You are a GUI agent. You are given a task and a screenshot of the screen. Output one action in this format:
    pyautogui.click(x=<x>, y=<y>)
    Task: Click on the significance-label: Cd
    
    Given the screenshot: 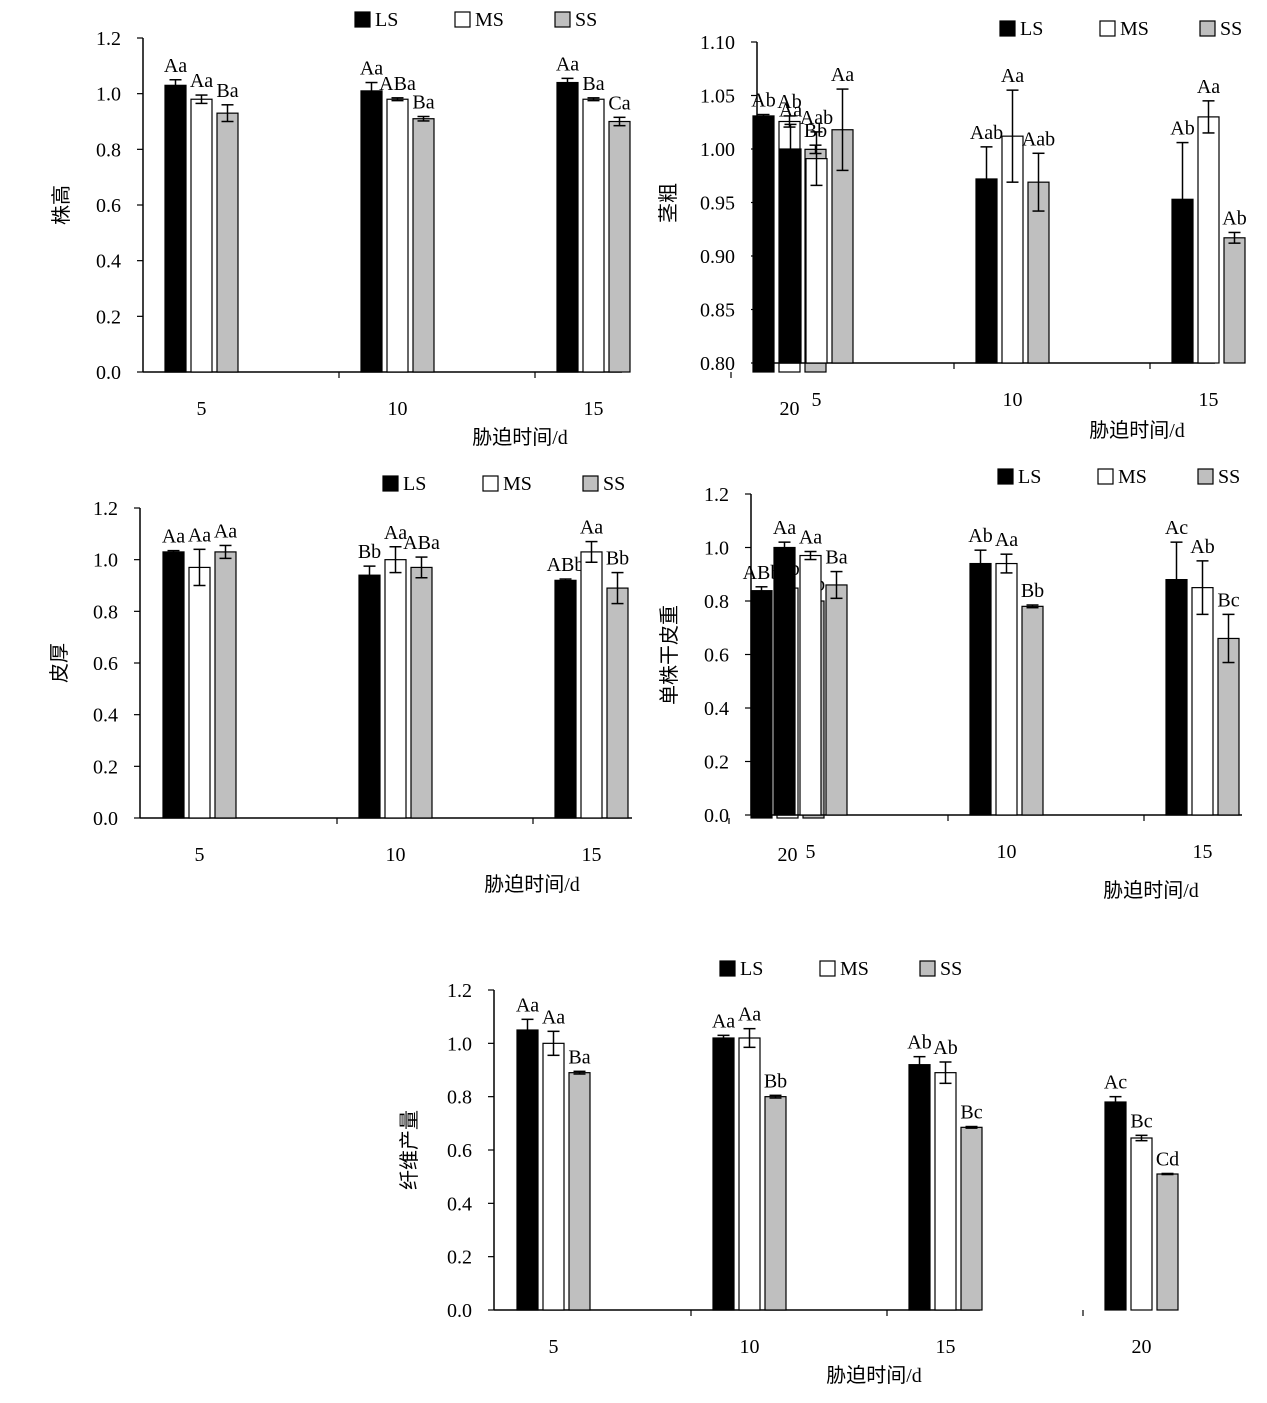 What is the action you would take?
    pyautogui.click(x=1167, y=1159)
    